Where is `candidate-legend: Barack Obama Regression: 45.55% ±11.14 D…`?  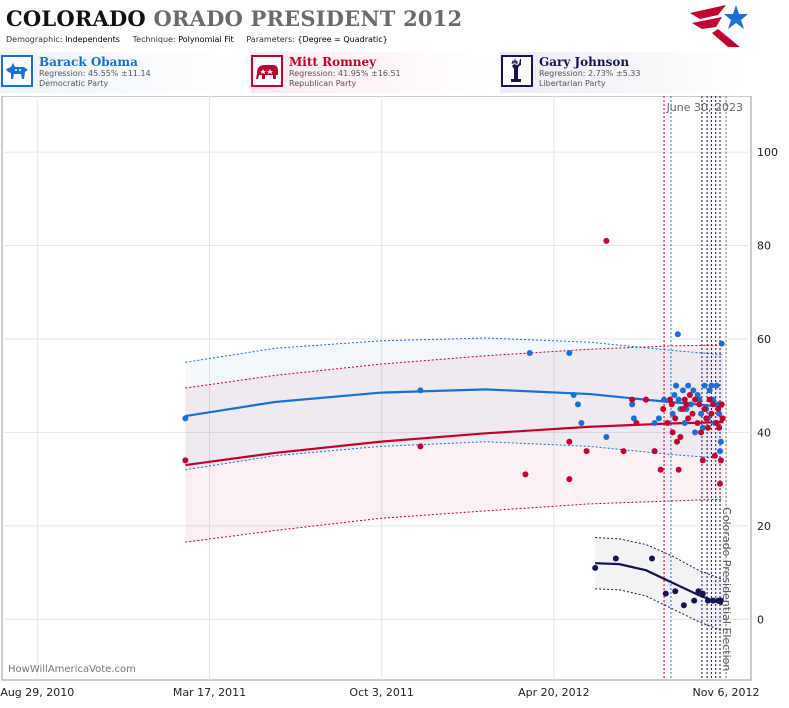 candidate-legend: Barack Obama Regression: 45.55% ±11.14 D… is located at coordinates (375, 72).